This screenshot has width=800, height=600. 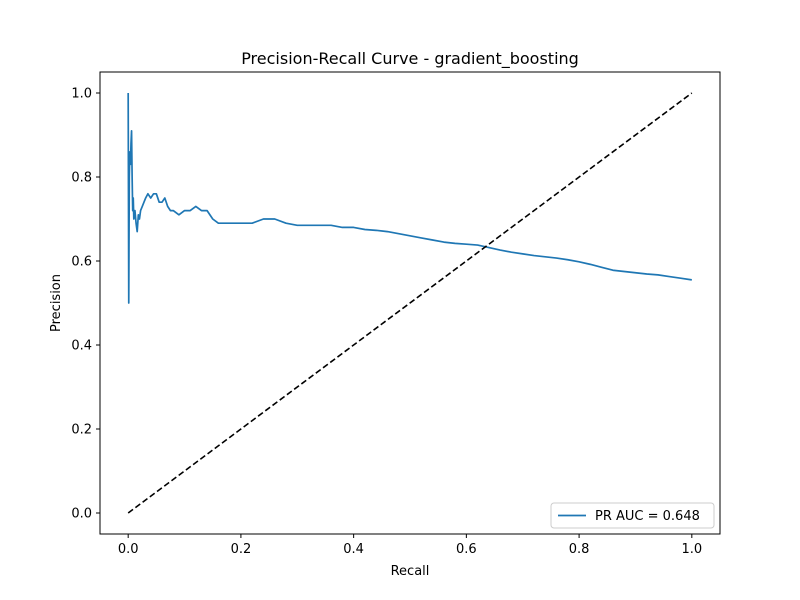 I want to click on y-tick-label: 0.2, so click(x=81, y=430).